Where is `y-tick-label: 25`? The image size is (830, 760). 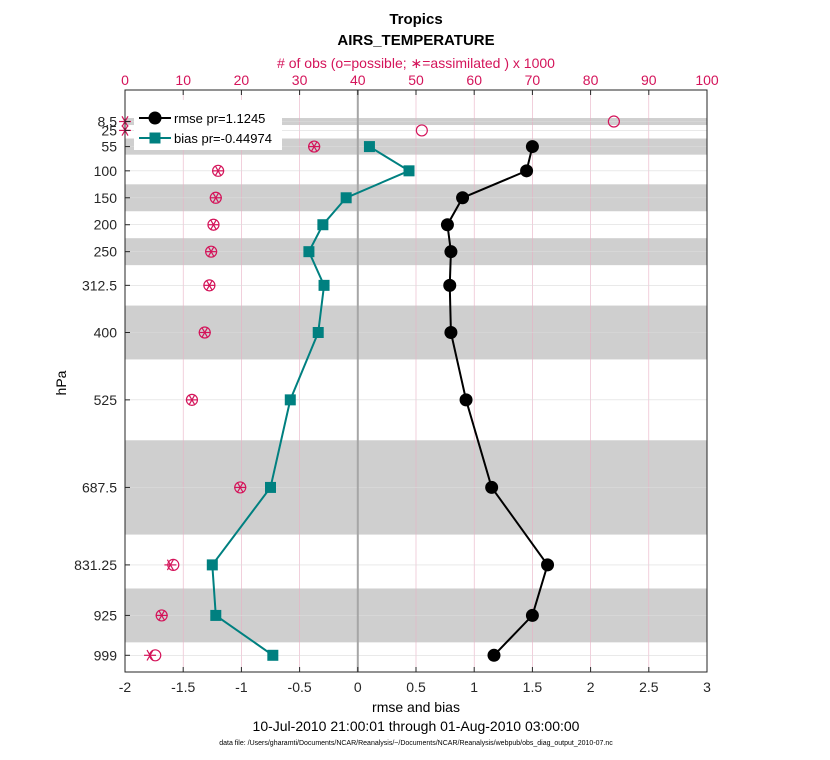
y-tick-label: 25 is located at coordinates (109, 130).